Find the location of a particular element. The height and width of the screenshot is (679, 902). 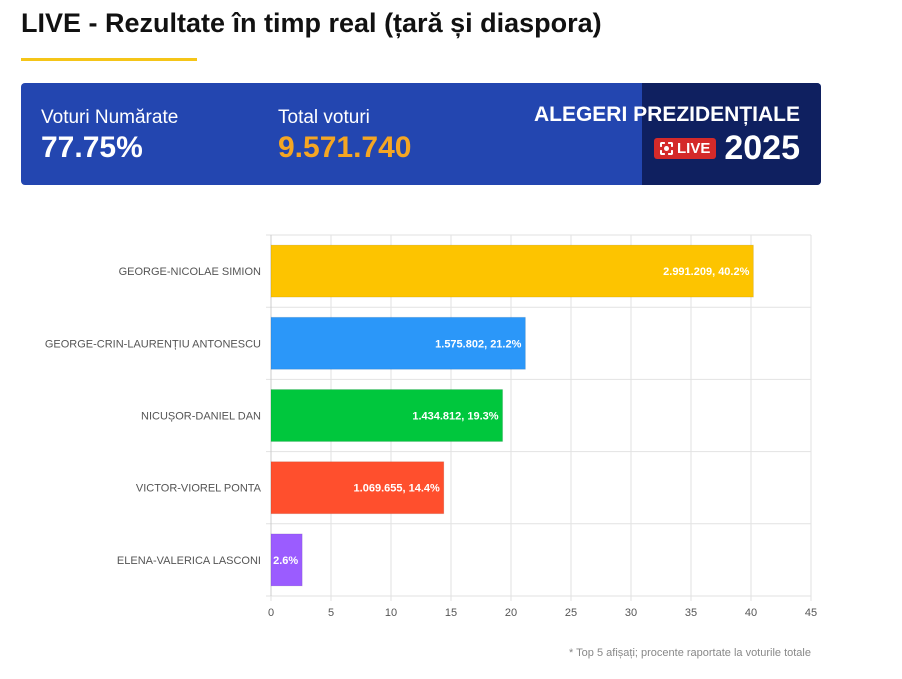

title-underline is located at coordinates (109, 59).